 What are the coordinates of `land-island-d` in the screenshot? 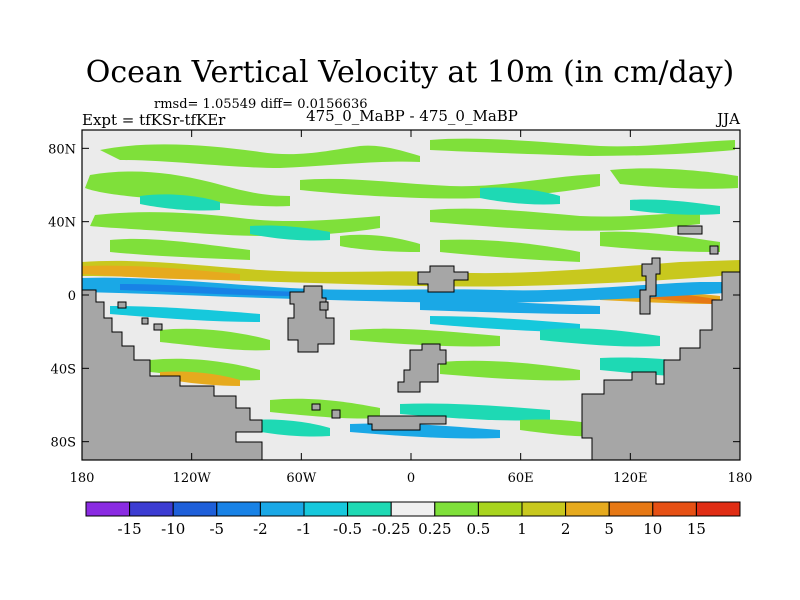 It's located at (650, 286).